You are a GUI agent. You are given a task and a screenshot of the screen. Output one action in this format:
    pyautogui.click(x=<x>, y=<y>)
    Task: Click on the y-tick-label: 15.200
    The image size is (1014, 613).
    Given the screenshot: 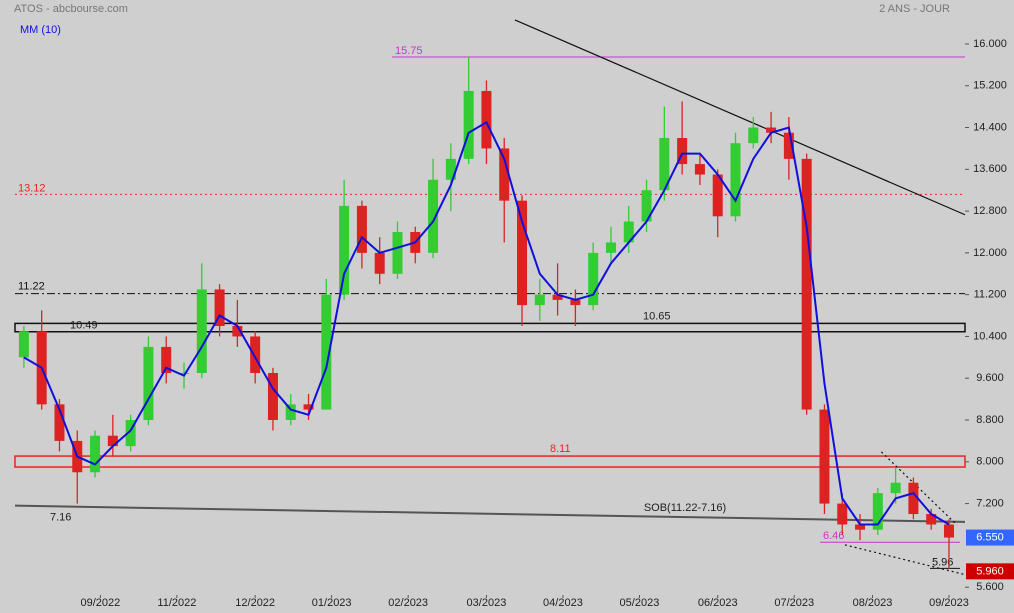 What is the action you would take?
    pyautogui.click(x=990, y=86)
    